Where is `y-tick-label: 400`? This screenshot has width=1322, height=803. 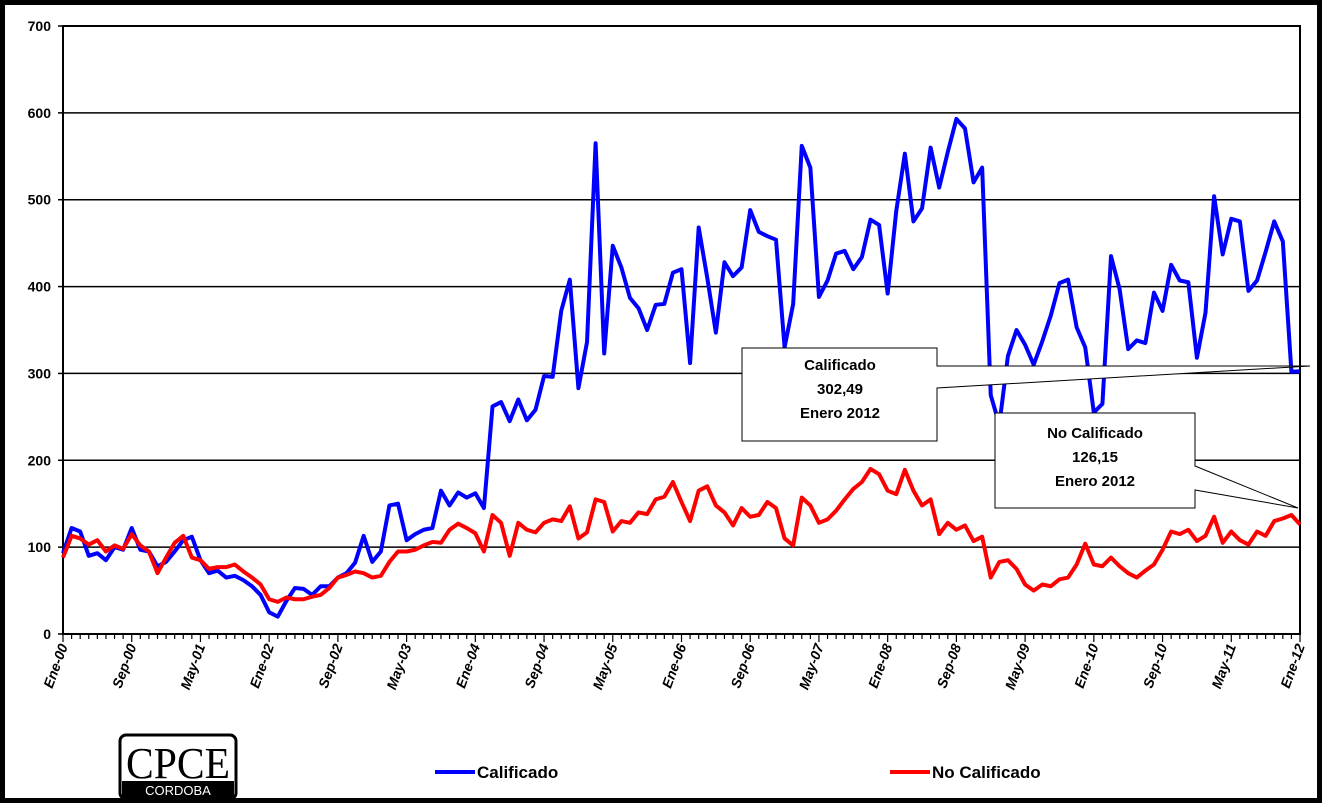
y-tick-label: 400 is located at coordinates (40, 287).